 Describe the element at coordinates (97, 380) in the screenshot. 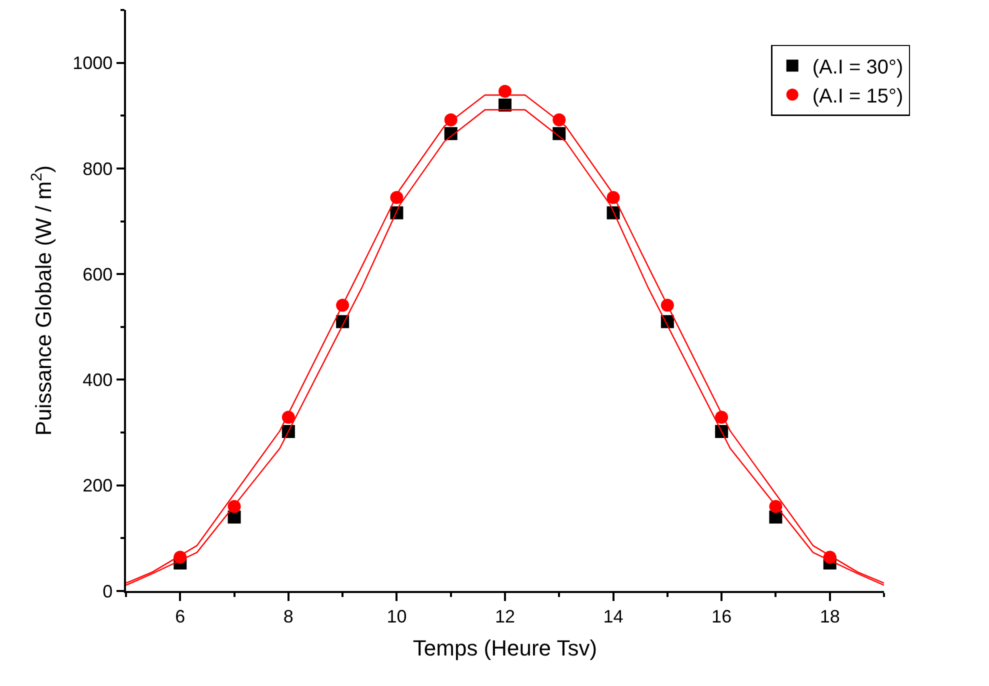

I see `y-tick-label: 400` at that location.